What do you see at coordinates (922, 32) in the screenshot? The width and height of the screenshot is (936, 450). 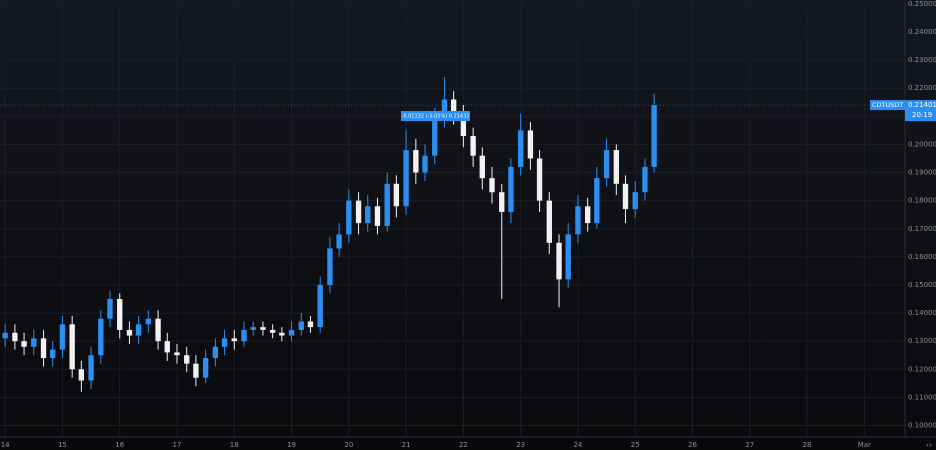 I see `y-tick-label: 0.24000` at bounding box center [922, 32].